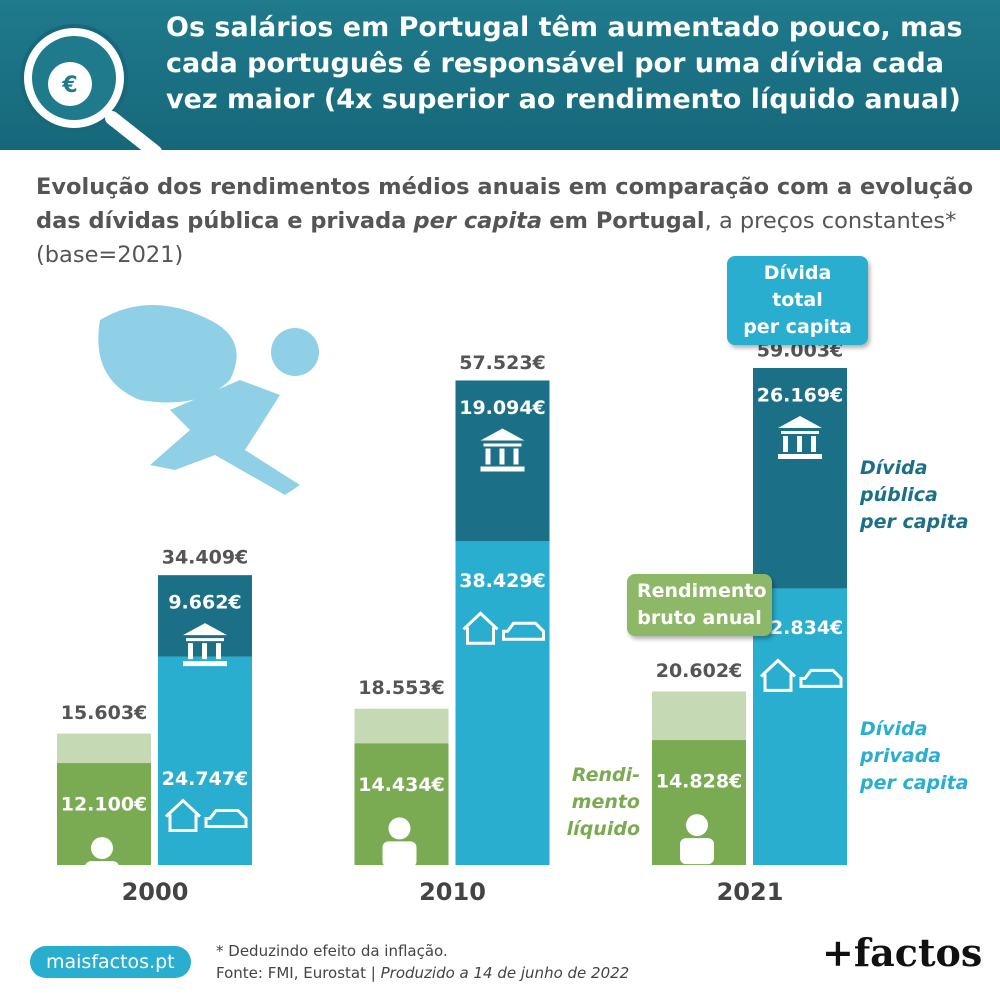 This screenshot has width=1000, height=1000. I want to click on label-private: 32.834€, so click(800, 628).